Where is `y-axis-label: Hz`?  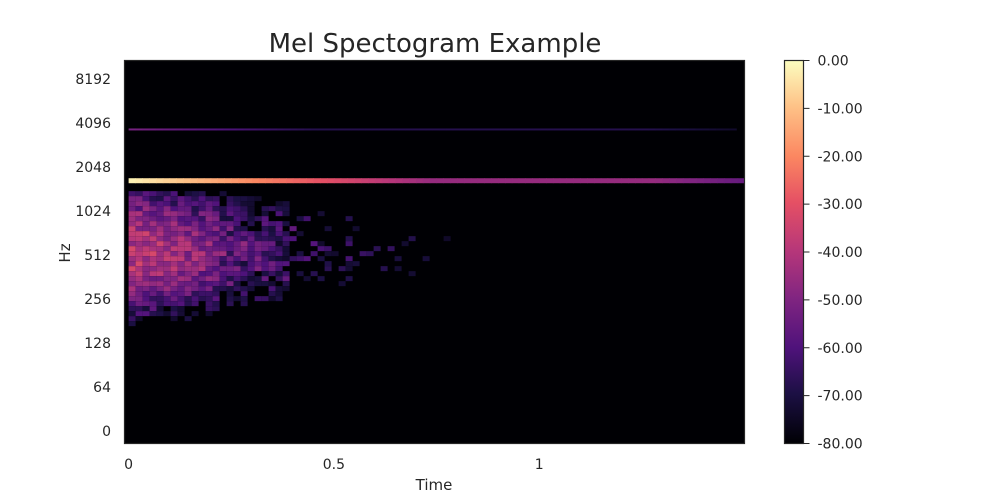 y-axis-label: Hz is located at coordinates (65, 252).